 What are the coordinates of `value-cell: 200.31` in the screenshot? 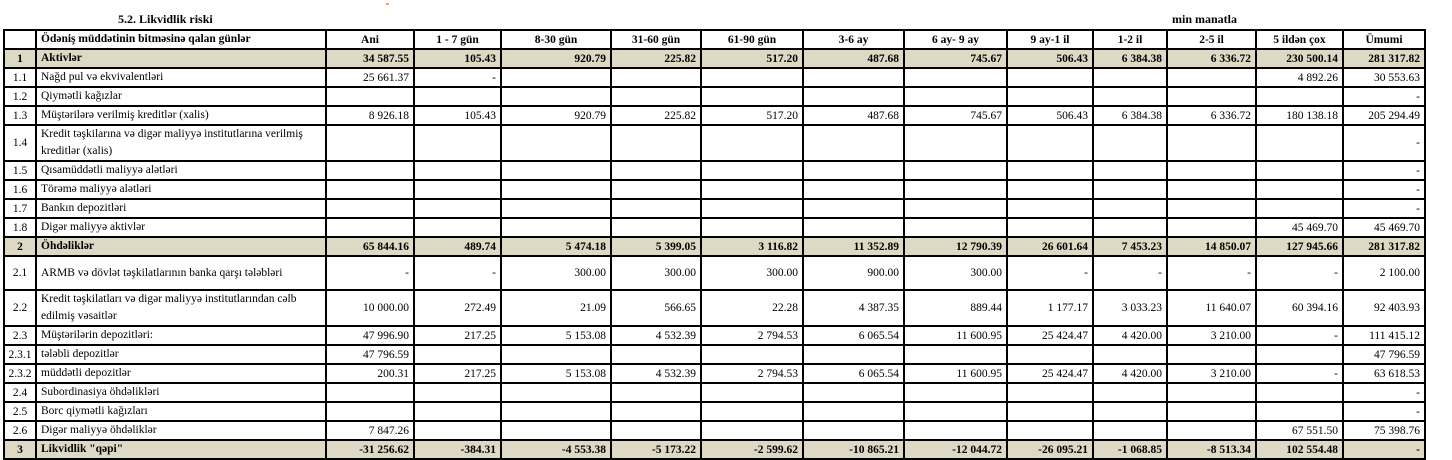 It's located at (370, 373).